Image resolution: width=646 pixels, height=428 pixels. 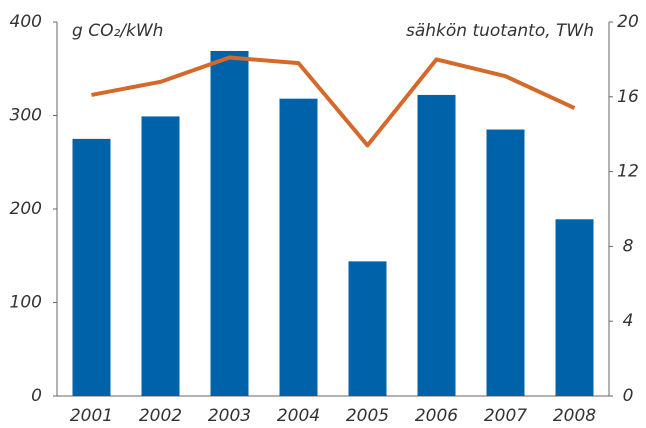 I want to click on x-tick-label: 2005, so click(x=367, y=416).